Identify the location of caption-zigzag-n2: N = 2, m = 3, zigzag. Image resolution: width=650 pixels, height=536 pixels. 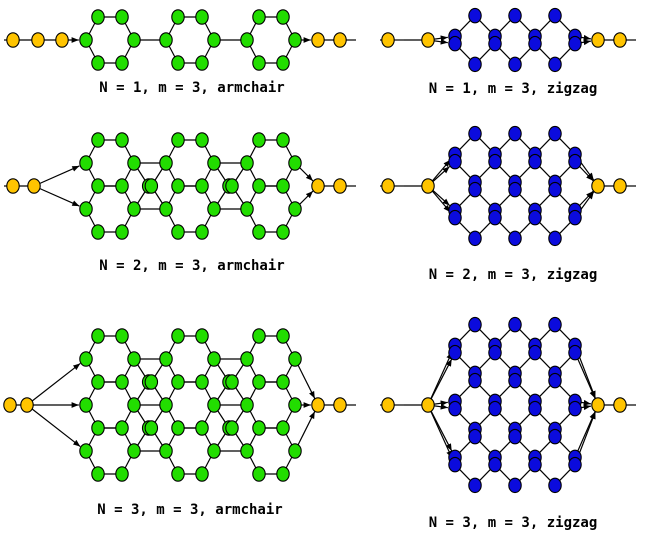
(513, 275).